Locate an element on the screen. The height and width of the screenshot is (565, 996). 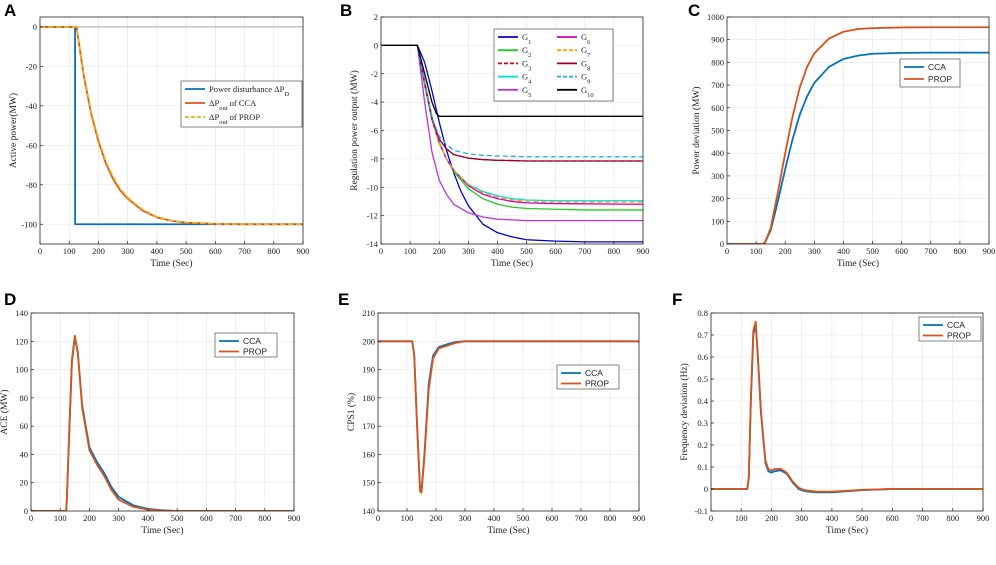
y-axis-label: Active power(MW) is located at coordinates (13, 130).